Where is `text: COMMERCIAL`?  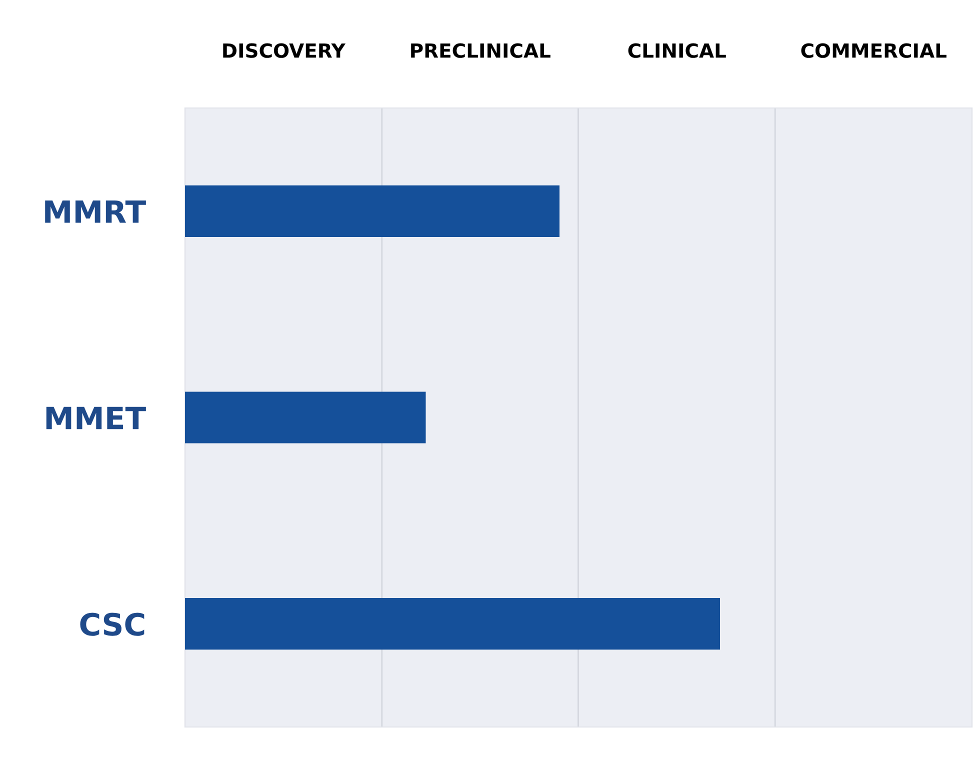 text: COMMERCIAL is located at coordinates (873, 50).